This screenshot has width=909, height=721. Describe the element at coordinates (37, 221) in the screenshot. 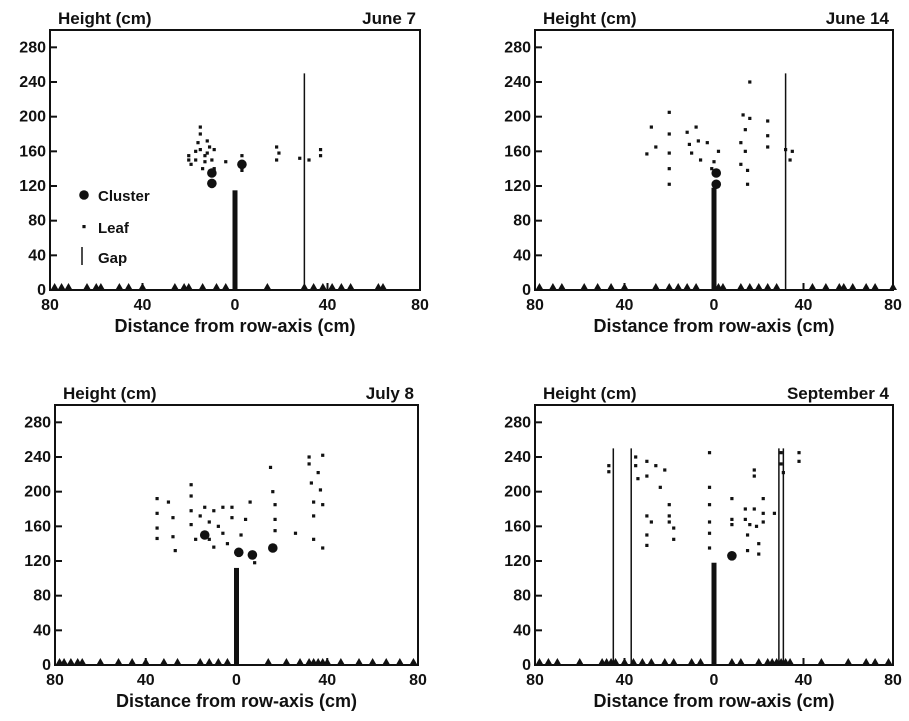

I see `y-tick-label: 80` at that location.